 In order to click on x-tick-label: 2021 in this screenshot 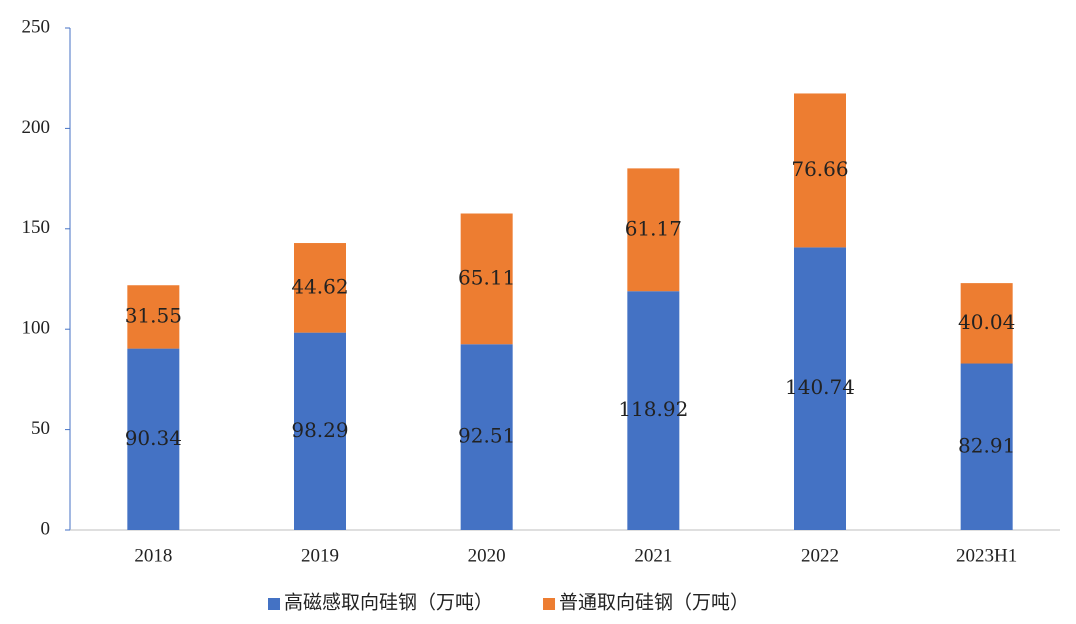, I will do `click(653, 555)`.